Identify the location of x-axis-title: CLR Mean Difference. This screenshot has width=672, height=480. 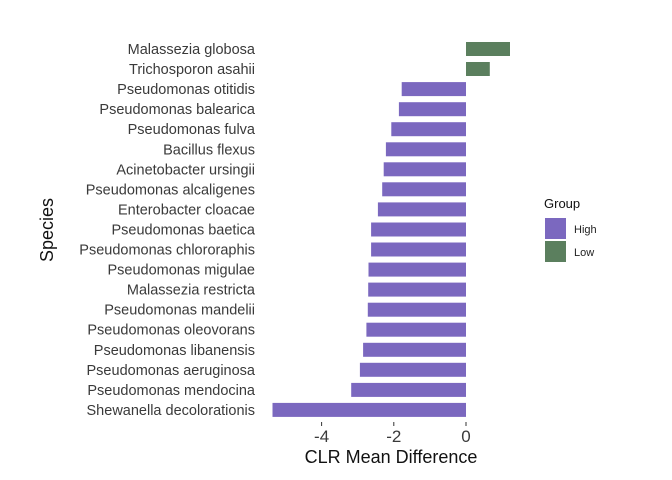
(391, 457).